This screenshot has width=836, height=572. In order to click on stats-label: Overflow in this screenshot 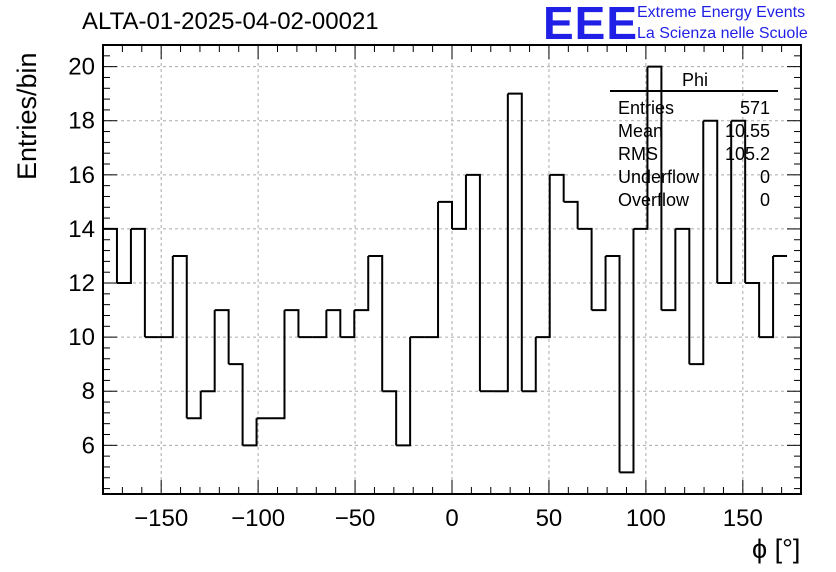, I will do `click(654, 200)`.